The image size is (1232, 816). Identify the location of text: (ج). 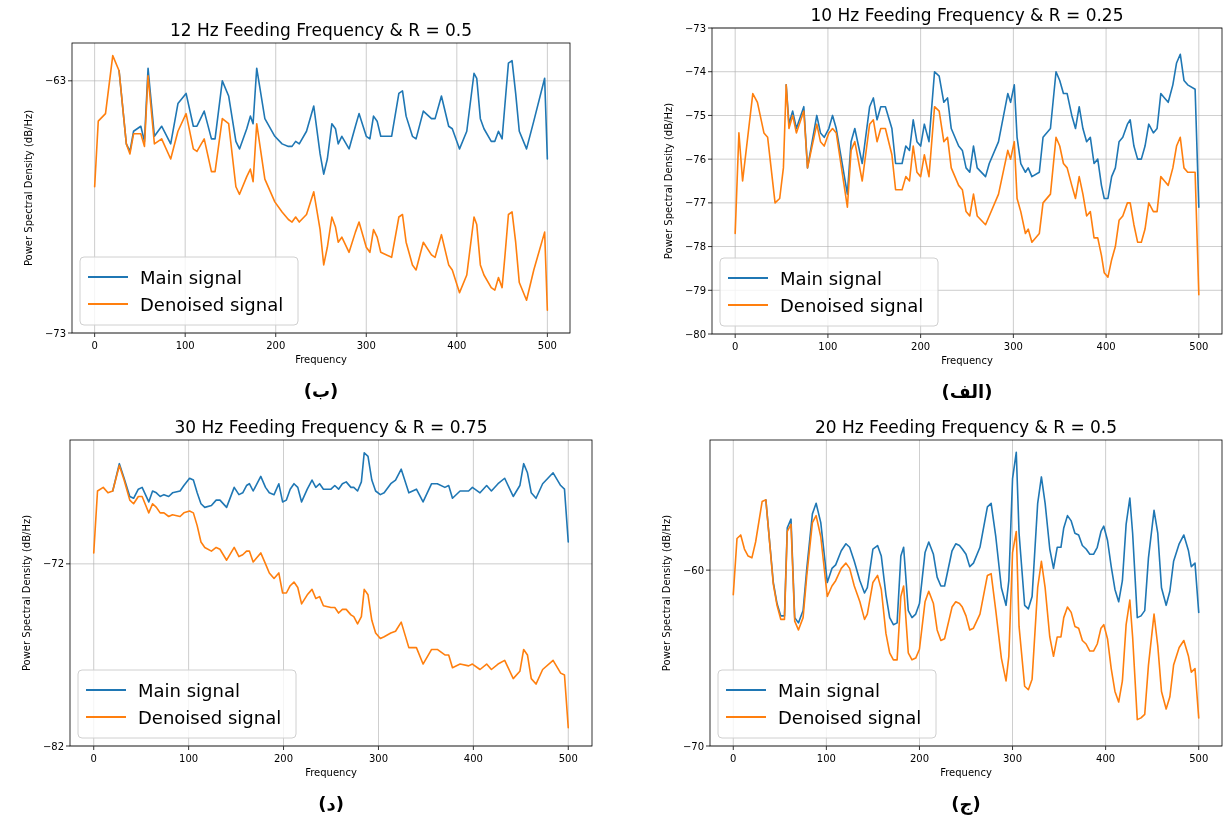
(966, 804).